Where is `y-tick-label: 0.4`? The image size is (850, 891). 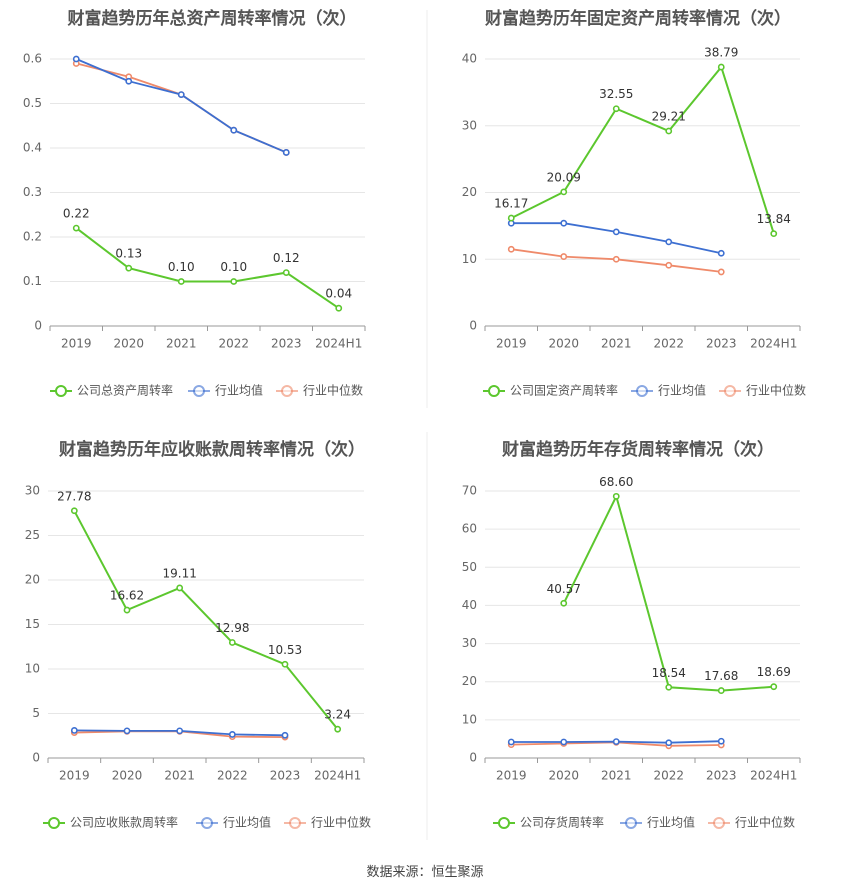 y-tick-label: 0.4 is located at coordinates (32, 148).